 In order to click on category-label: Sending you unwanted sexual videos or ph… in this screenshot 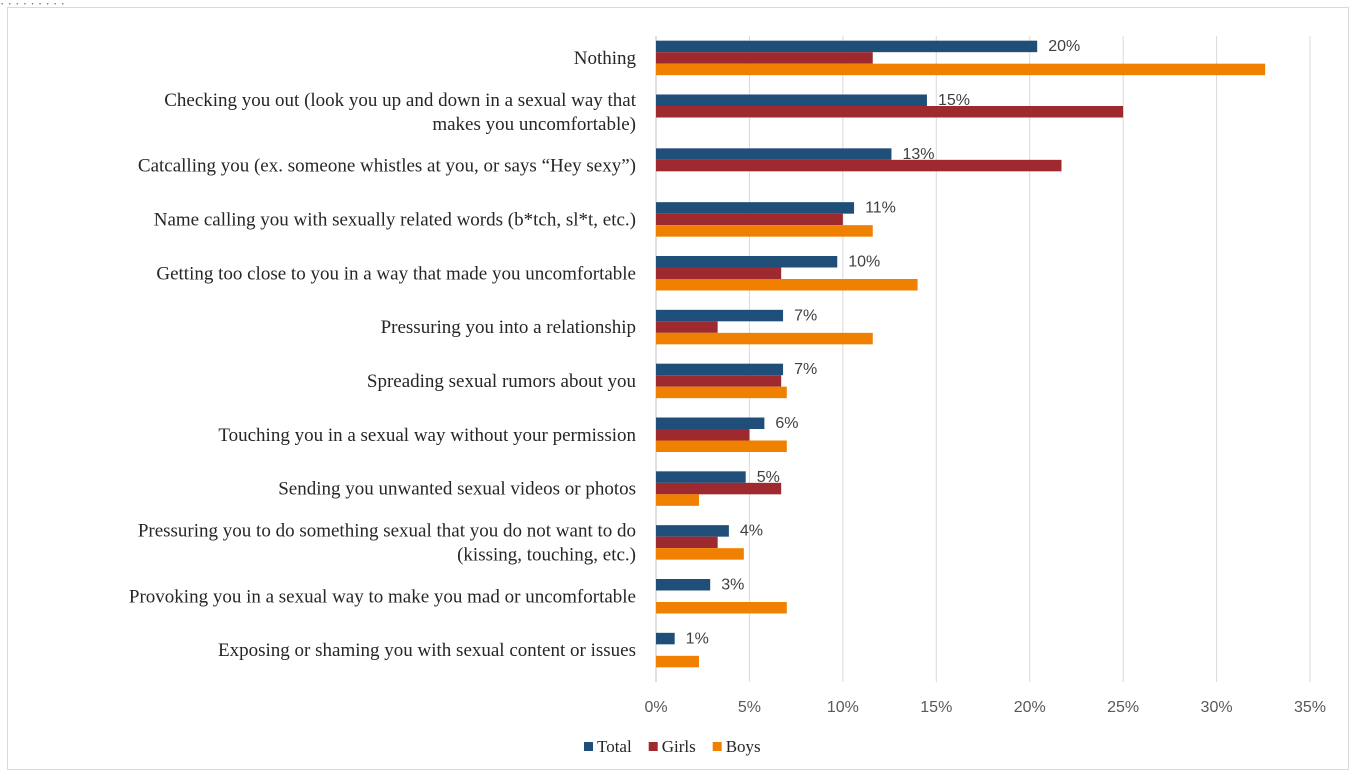, I will do `click(457, 489)`.